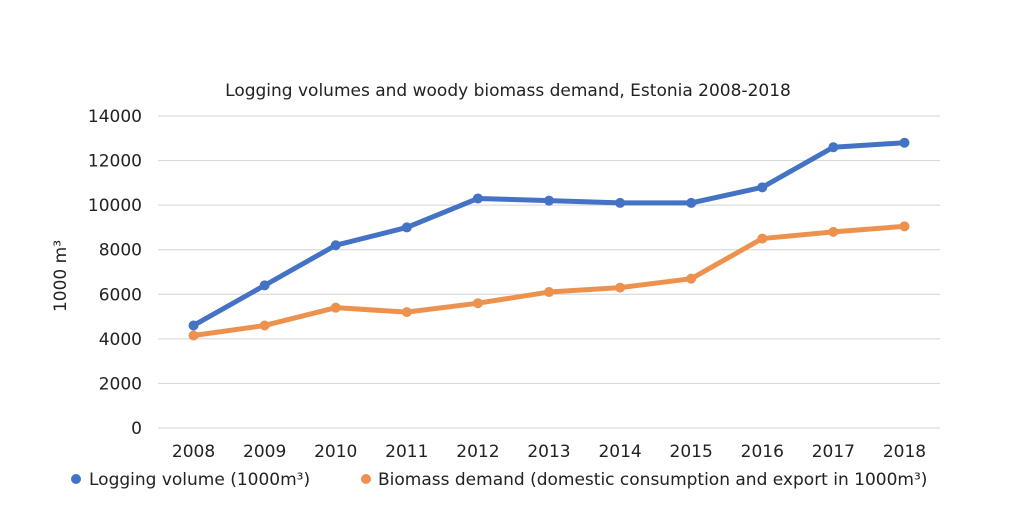 The height and width of the screenshot is (510, 1024). What do you see at coordinates (115, 117) in the screenshot?
I see `y-tick-label: 14000` at bounding box center [115, 117].